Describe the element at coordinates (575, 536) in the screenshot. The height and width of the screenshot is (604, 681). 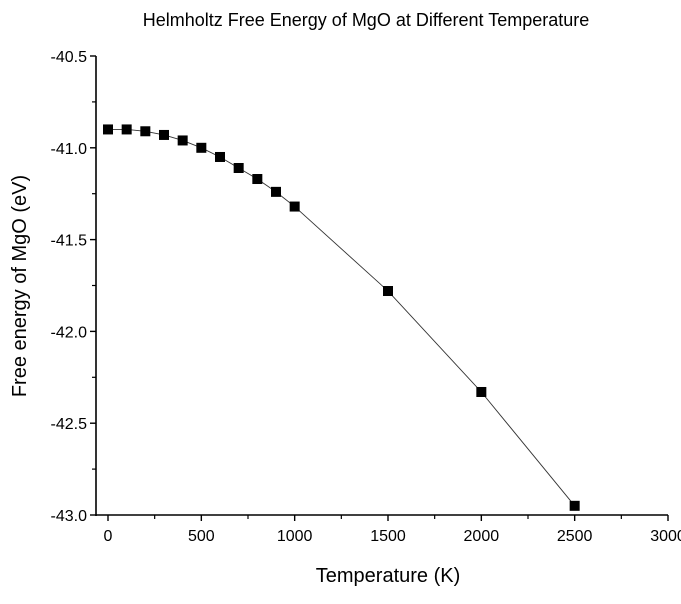
I see `x-tick-label: 2500` at that location.